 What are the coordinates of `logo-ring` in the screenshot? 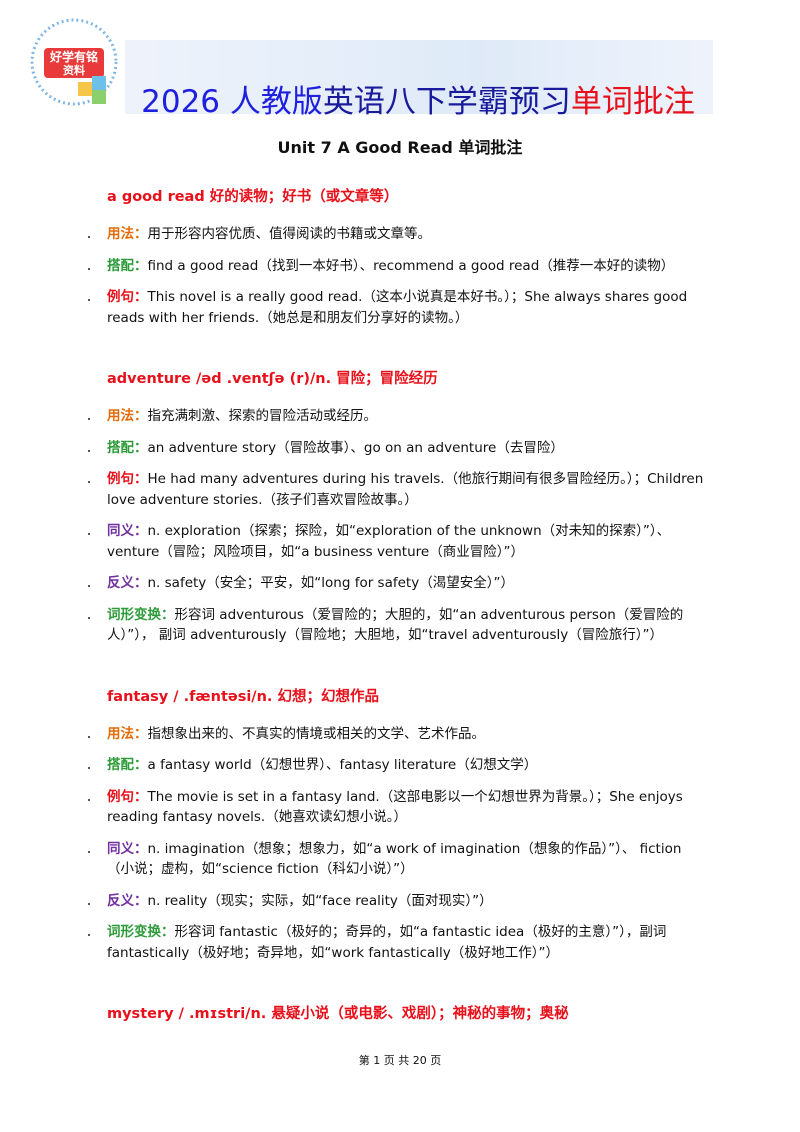 It's located at (74, 62).